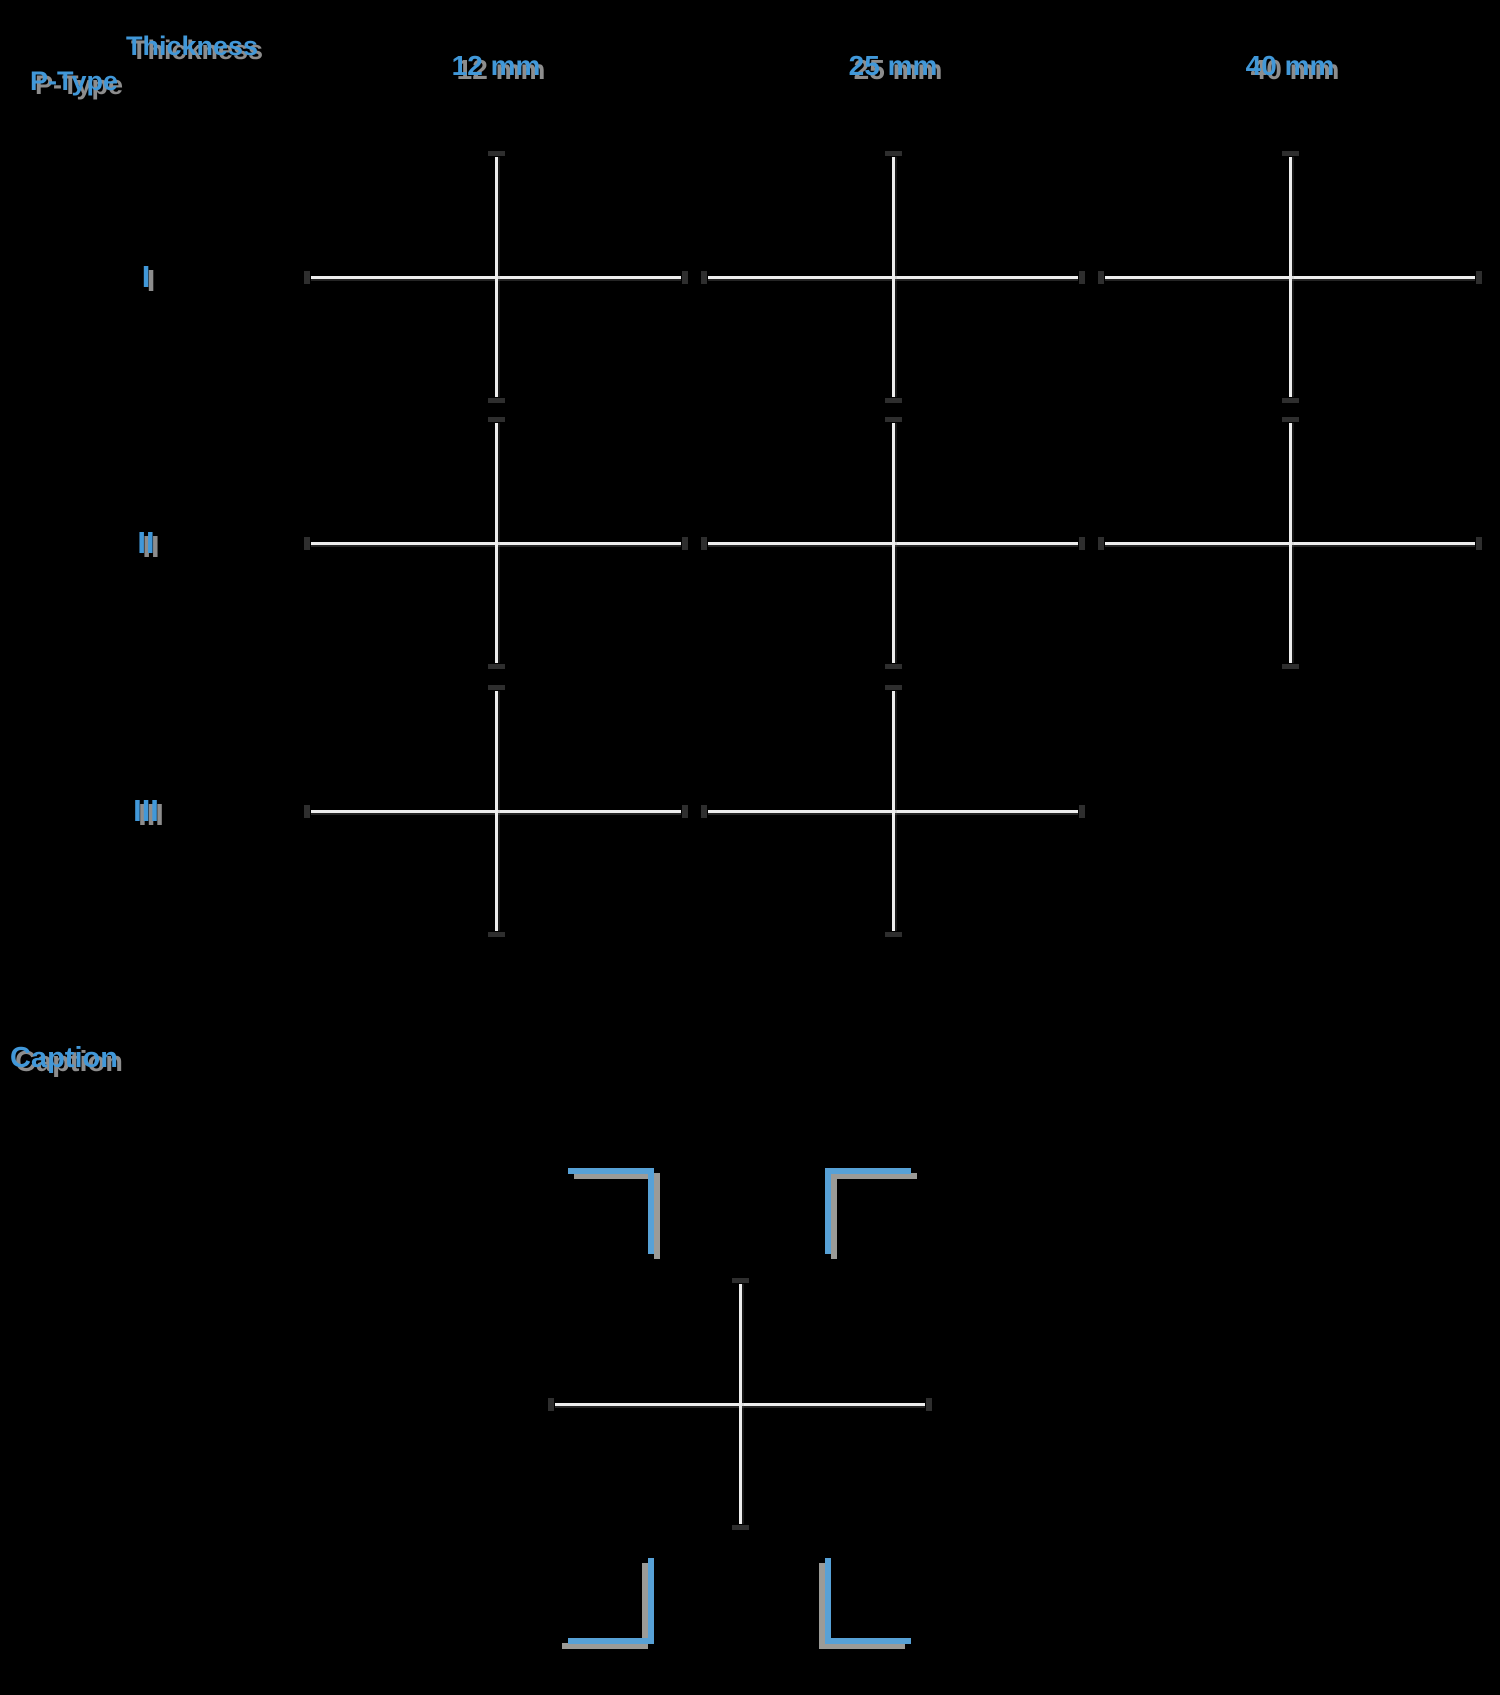 The width and height of the screenshot is (1500, 1695). Describe the element at coordinates (496, 65) in the screenshot. I see `column-label-12-mm: 12 mm` at that location.